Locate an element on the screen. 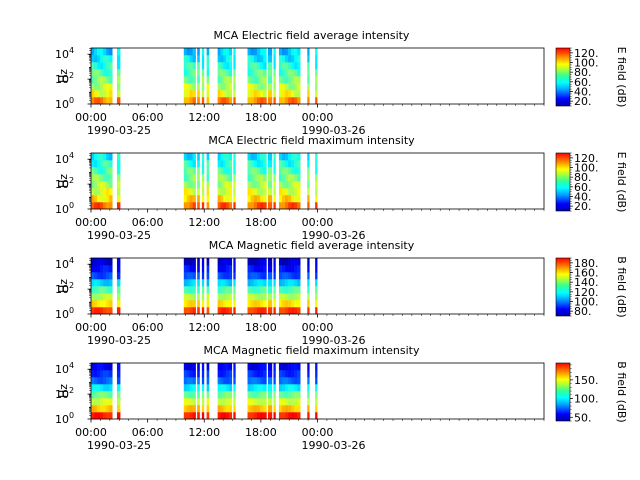 This screenshot has width=640, height=480. y-tick-exponent: 2 is located at coordinates (71, 390).